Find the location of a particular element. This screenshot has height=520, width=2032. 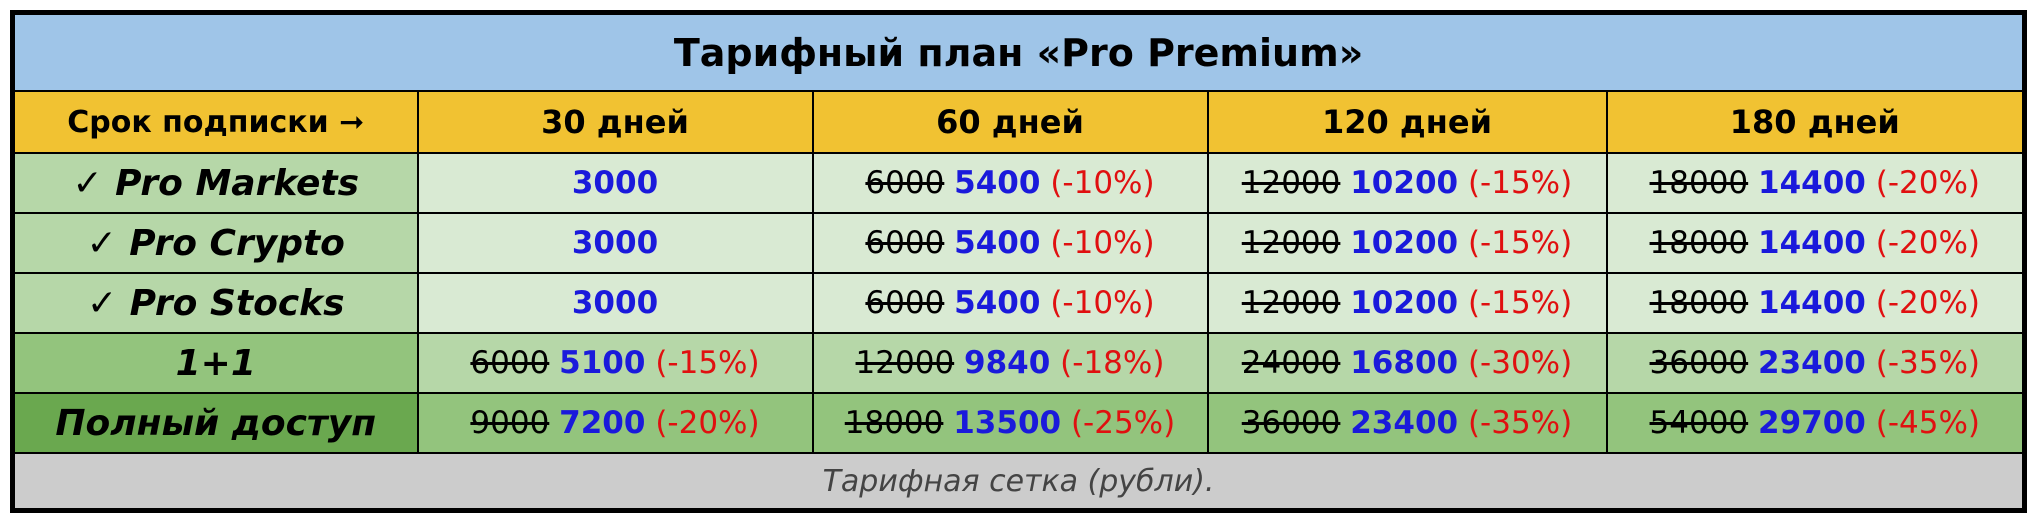

new-price: 5100 is located at coordinates (602, 363).